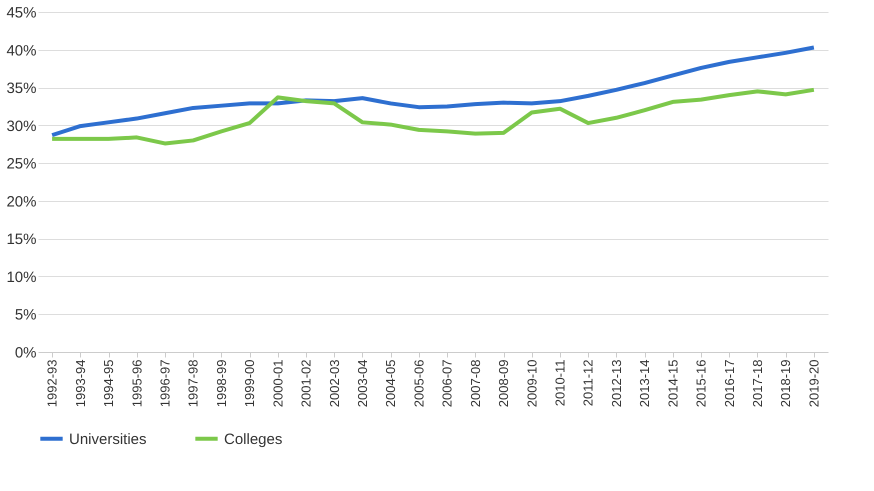 The image size is (874, 491). I want to click on x-tick-label: 1992-93, so click(52, 384).